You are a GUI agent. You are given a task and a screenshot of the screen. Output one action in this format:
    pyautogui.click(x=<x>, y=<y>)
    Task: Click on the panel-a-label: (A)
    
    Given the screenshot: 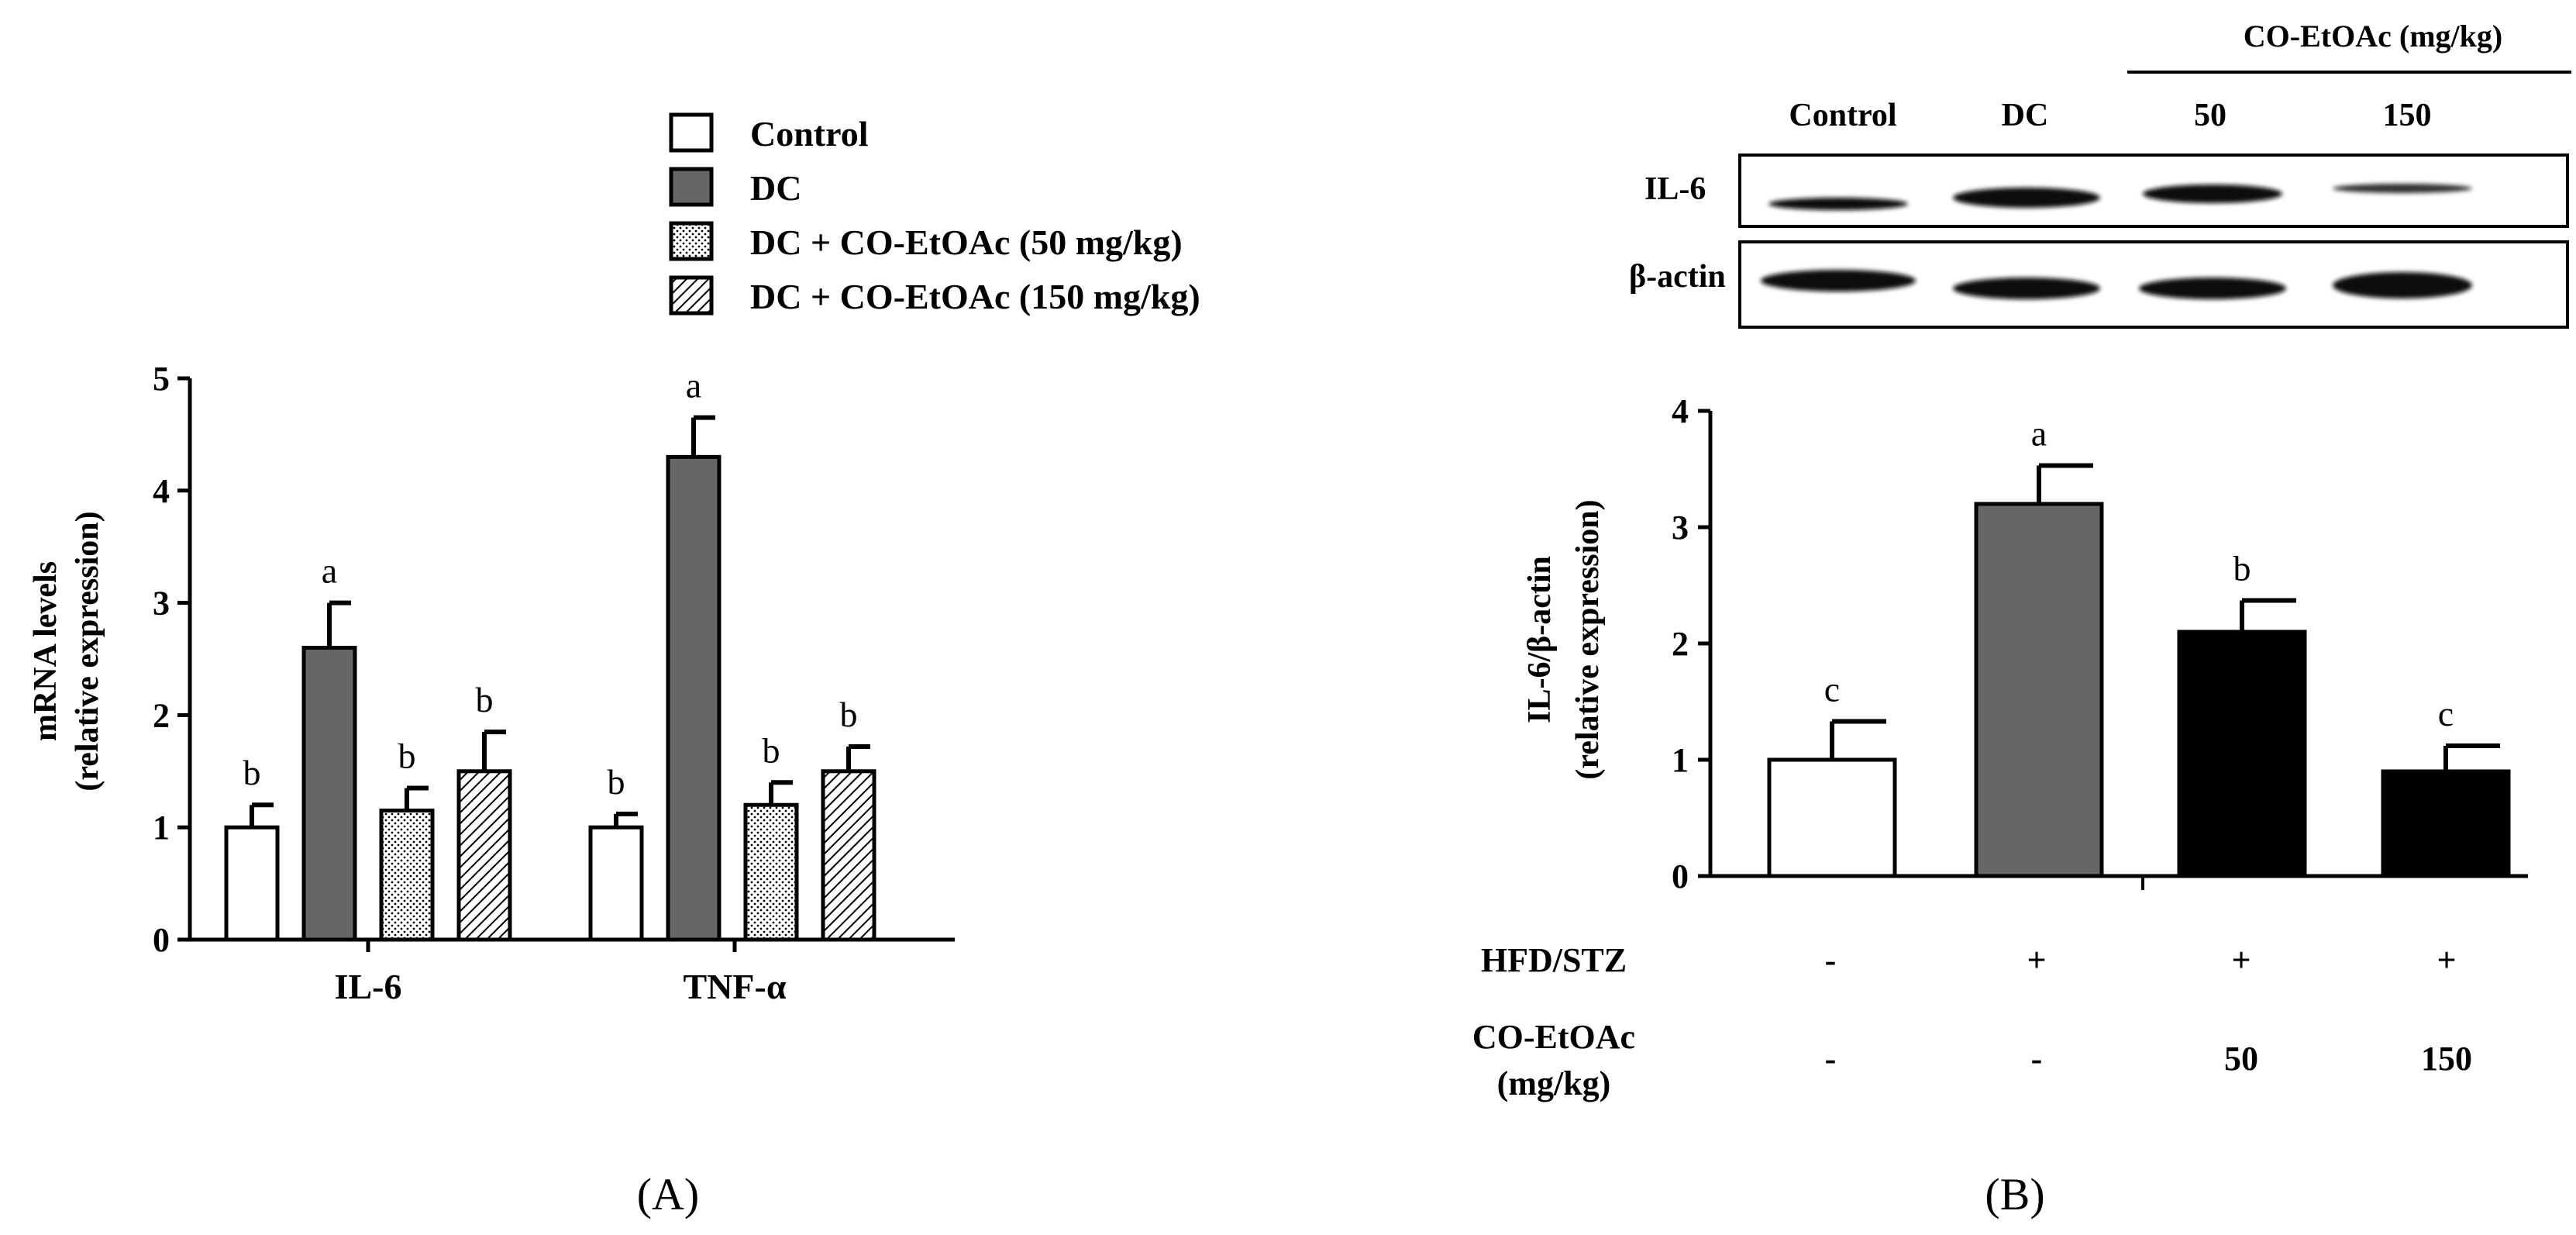 What is the action you would take?
    pyautogui.click(x=668, y=1194)
    